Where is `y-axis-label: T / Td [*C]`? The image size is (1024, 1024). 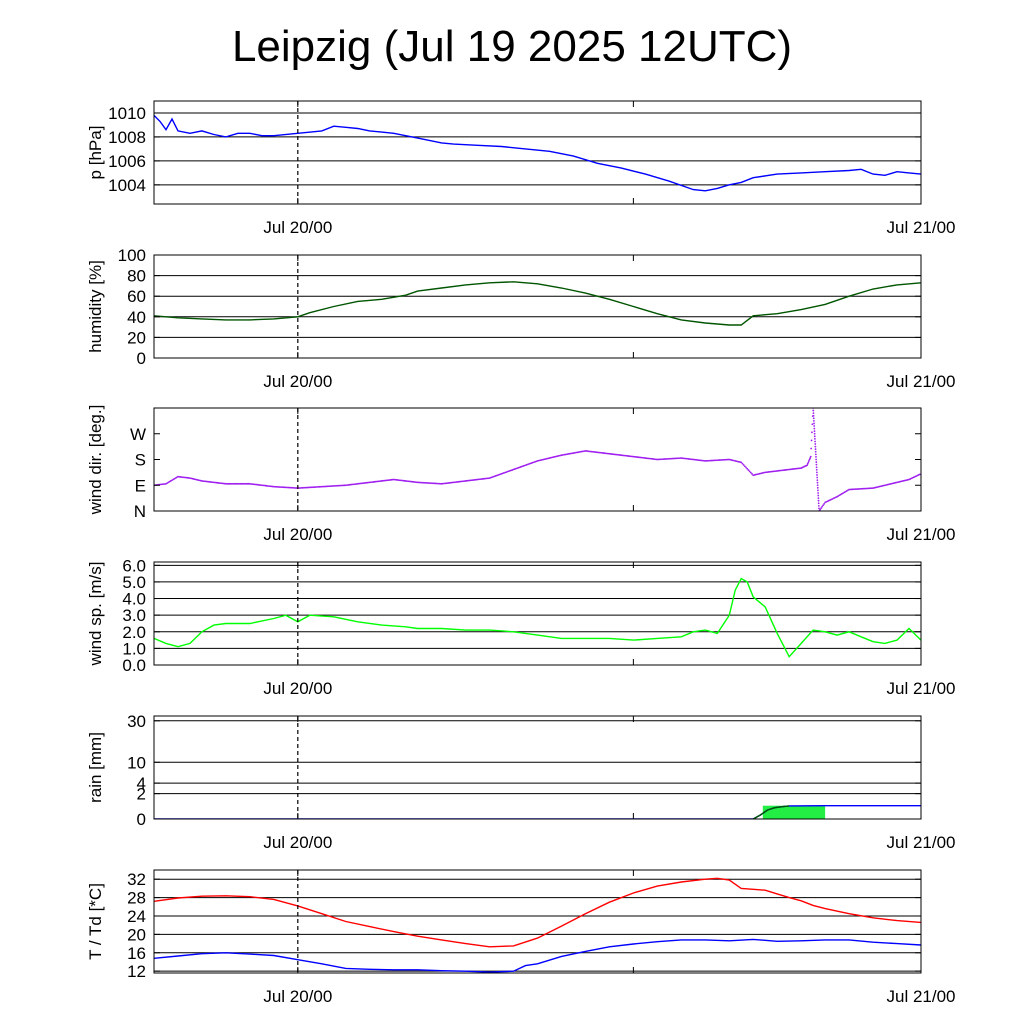 y-axis-label: T / Td [*C] is located at coordinates (95, 921).